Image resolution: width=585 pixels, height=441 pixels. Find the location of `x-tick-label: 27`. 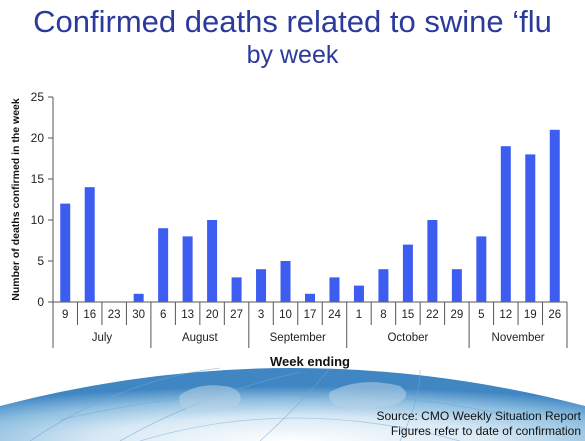

x-tick-label: 27 is located at coordinates (236, 315).